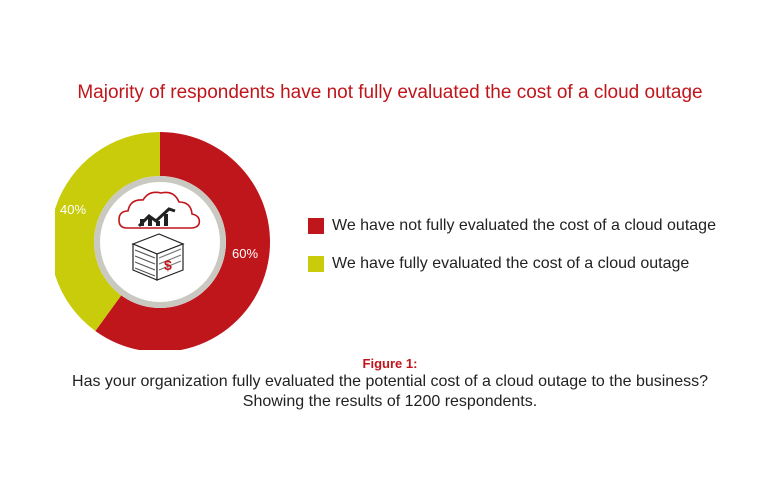 The height and width of the screenshot is (486, 780). What do you see at coordinates (159, 210) in the screenshot?
I see `cloud-chart-icon` at bounding box center [159, 210].